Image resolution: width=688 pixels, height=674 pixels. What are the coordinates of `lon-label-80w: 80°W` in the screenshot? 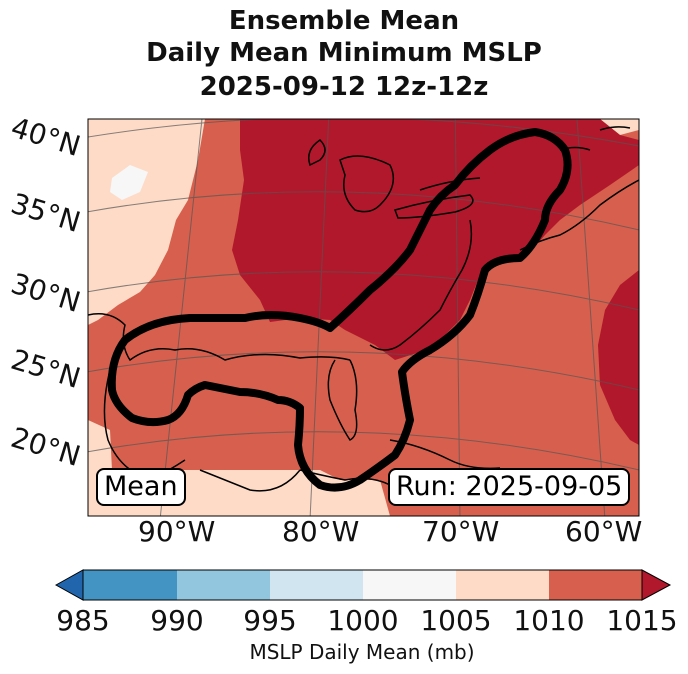 It's located at (321, 531).